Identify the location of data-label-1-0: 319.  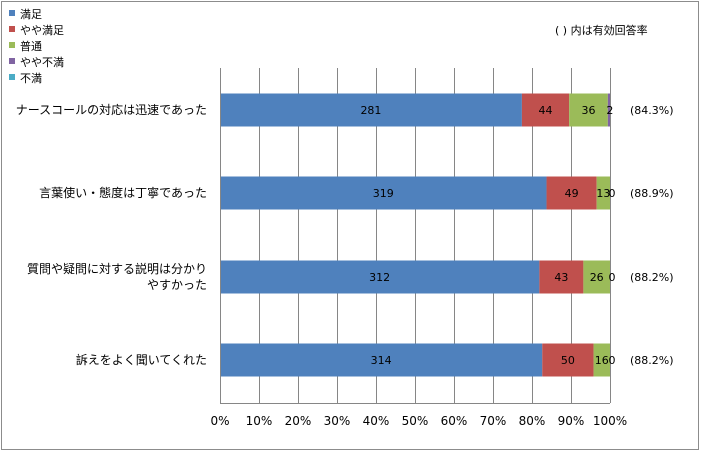
(383, 193).